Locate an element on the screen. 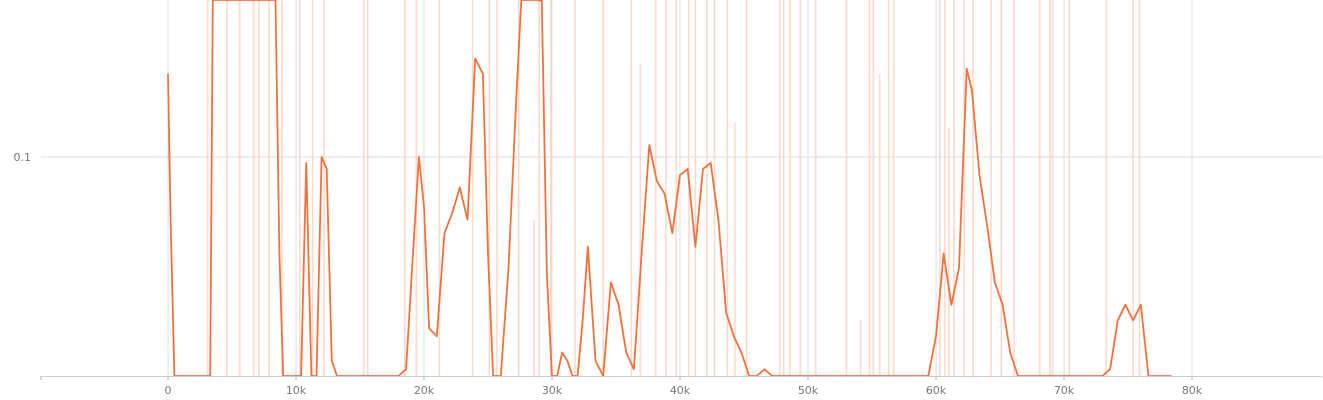 Image resolution: width=1323 pixels, height=400 pixels. y-tick-label: 0.1 is located at coordinates (23, 157).